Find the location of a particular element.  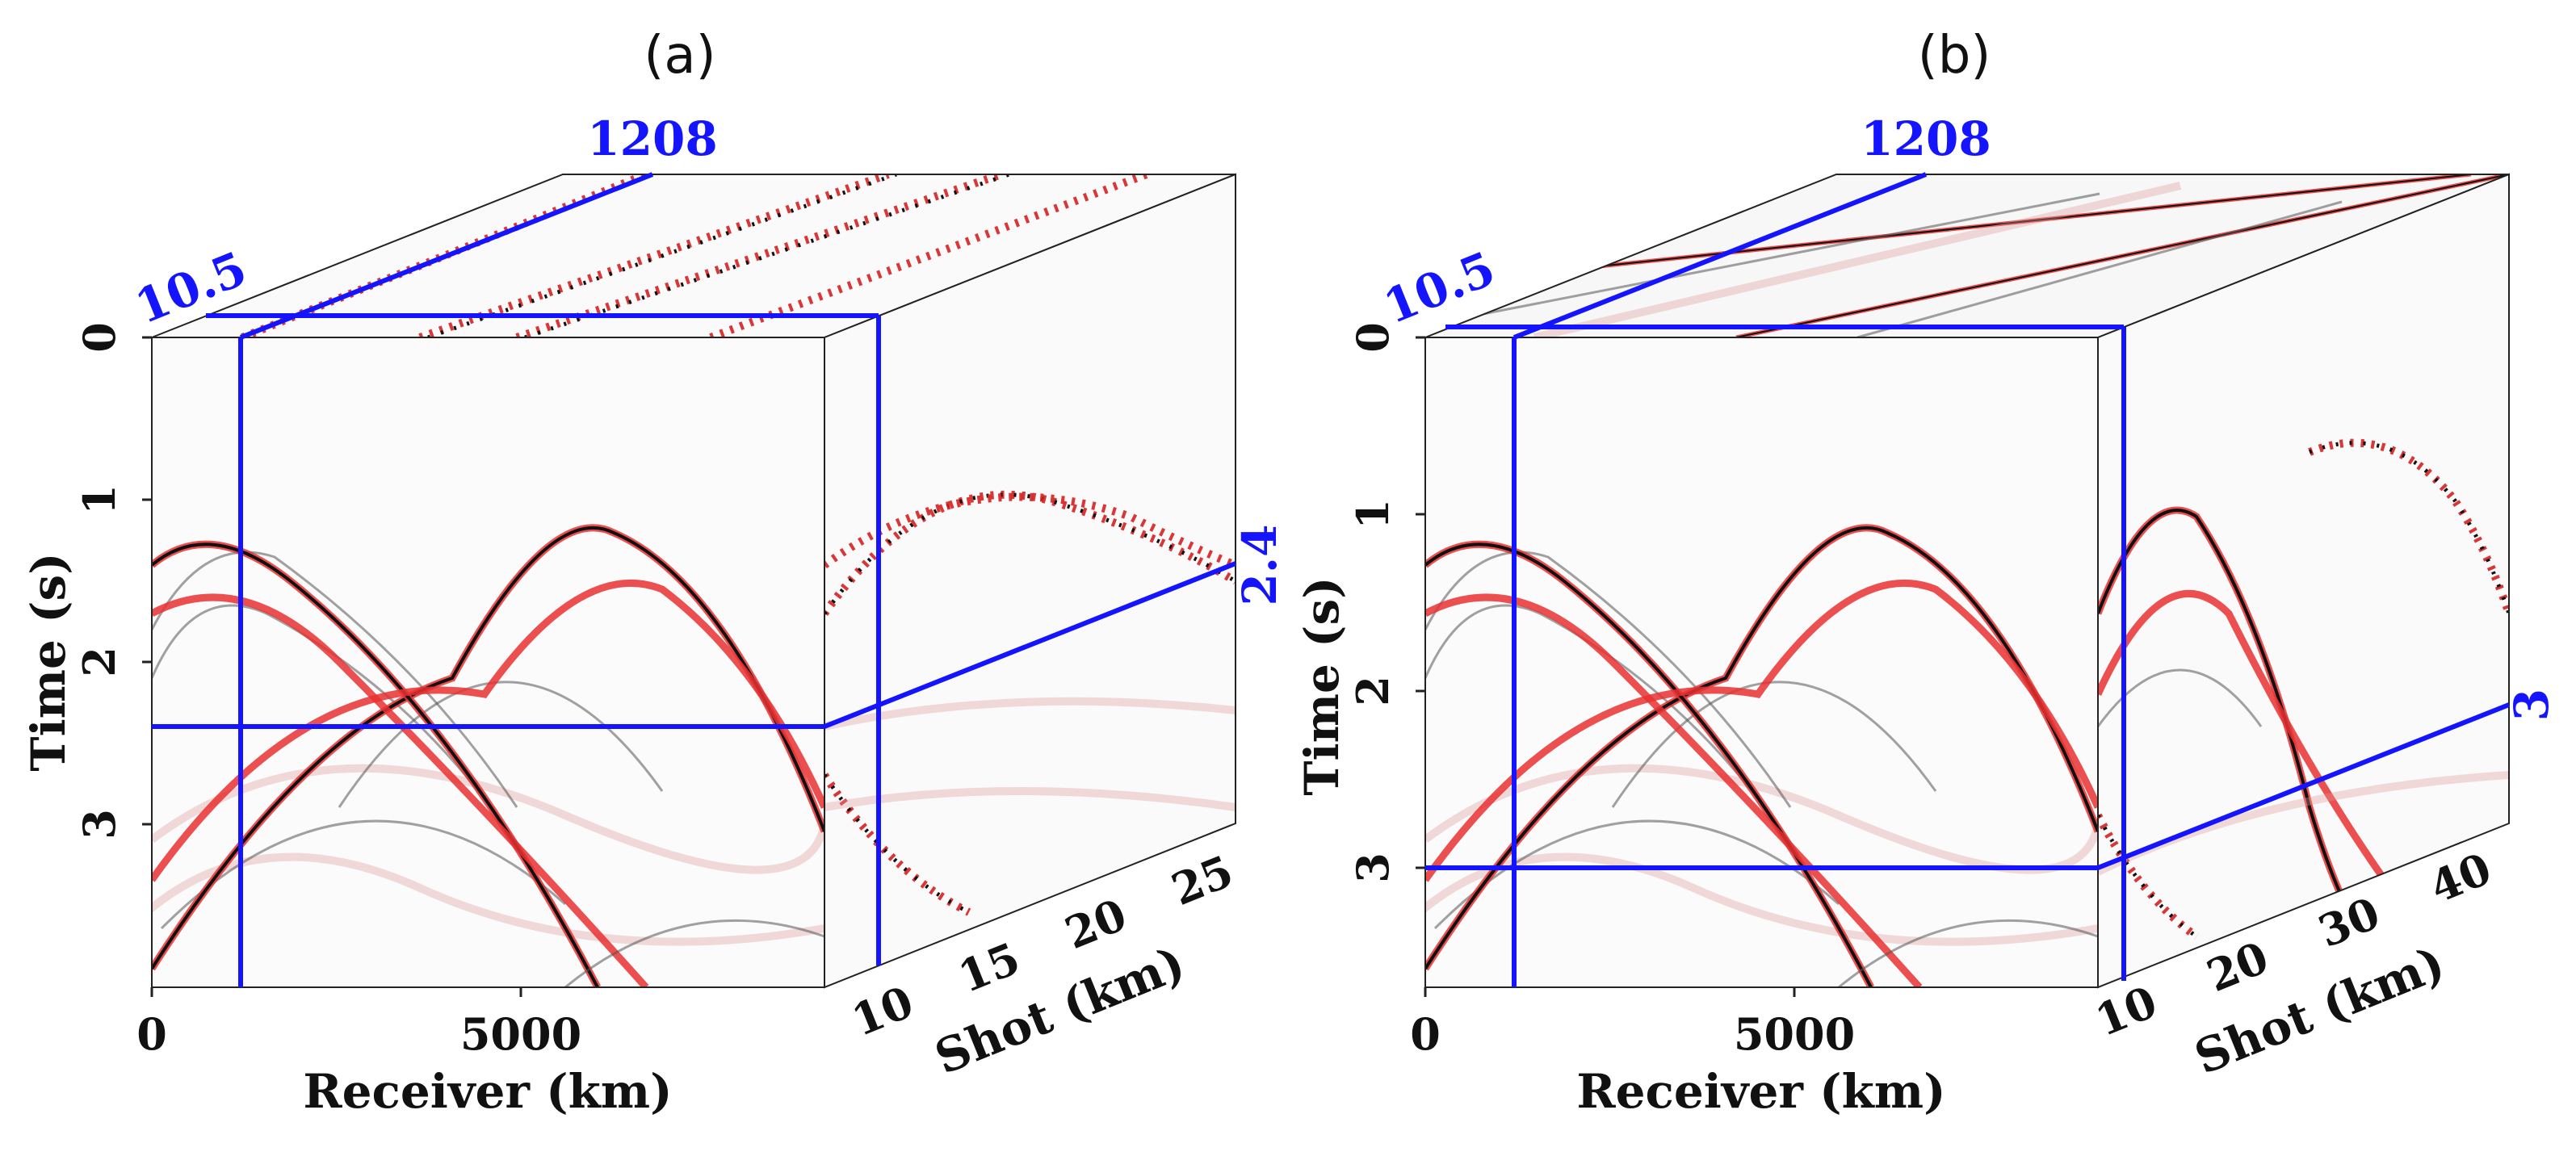

panel-b-receiver-tick: 5000 is located at coordinates (1794, 1034).